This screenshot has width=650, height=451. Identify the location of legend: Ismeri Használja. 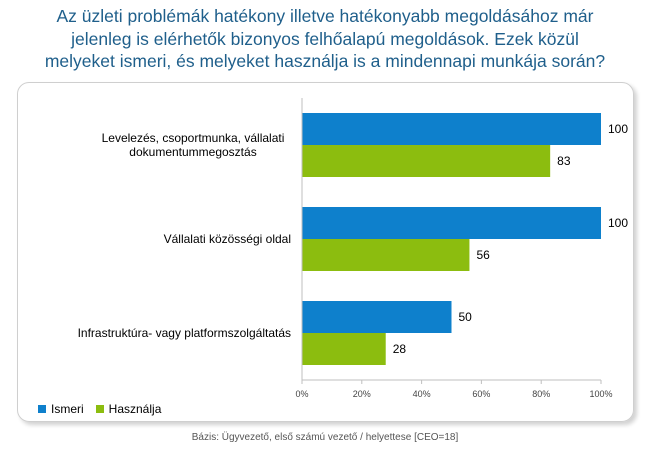
(105, 409).